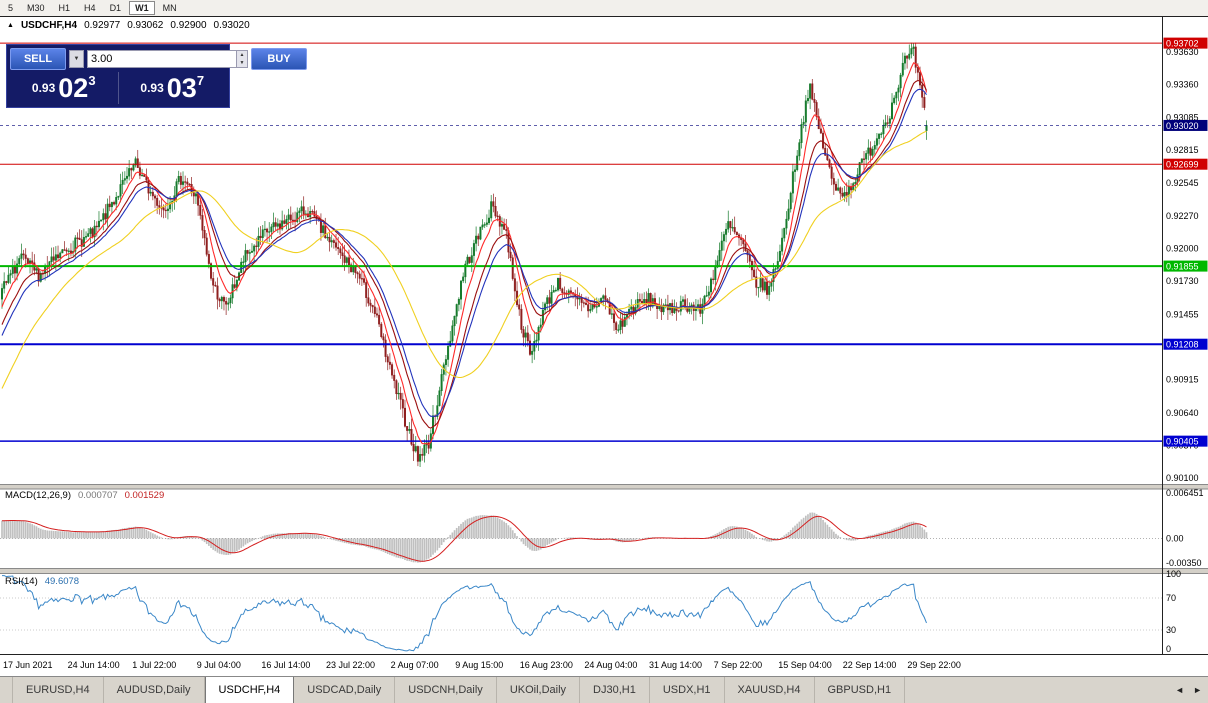  Describe the element at coordinates (1171, 630) in the screenshot. I see `rsi-axis-label: 30` at that location.